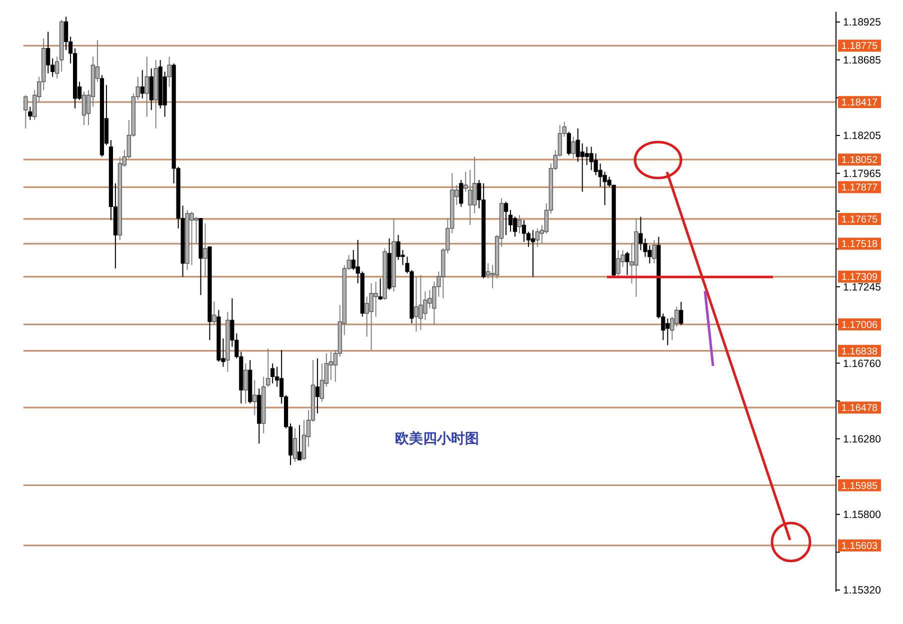 This screenshot has width=903, height=624. I want to click on ref-line-label: 1.17518, so click(859, 244).